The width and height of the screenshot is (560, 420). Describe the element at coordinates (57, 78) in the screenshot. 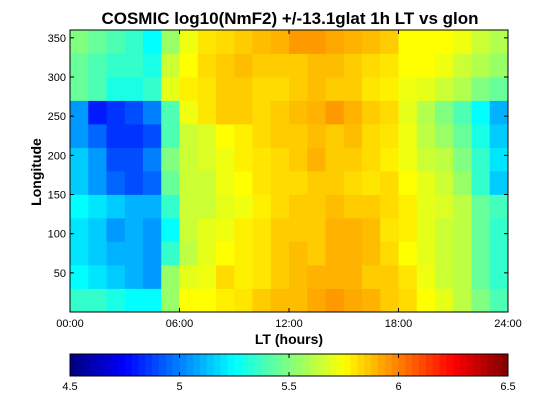

I see `y-tick-label: 300` at that location.